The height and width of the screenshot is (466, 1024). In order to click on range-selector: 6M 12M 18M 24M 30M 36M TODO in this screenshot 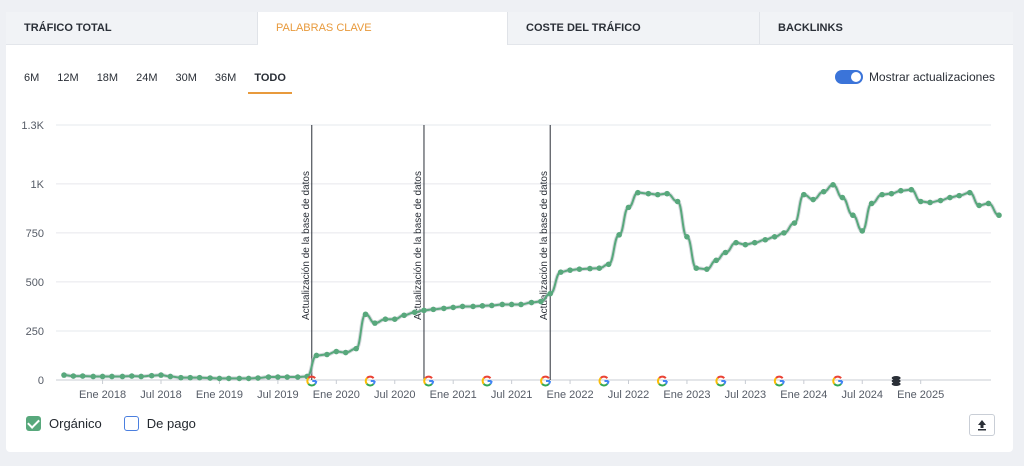, I will do `click(161, 83)`.